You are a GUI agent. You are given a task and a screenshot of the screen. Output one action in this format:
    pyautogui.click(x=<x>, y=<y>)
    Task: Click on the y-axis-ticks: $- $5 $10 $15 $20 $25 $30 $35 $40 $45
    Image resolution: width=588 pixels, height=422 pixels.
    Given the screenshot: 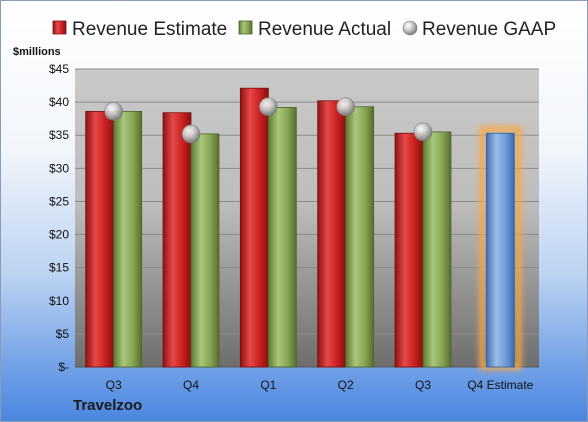 What is the action you would take?
    pyautogui.click(x=59, y=218)
    